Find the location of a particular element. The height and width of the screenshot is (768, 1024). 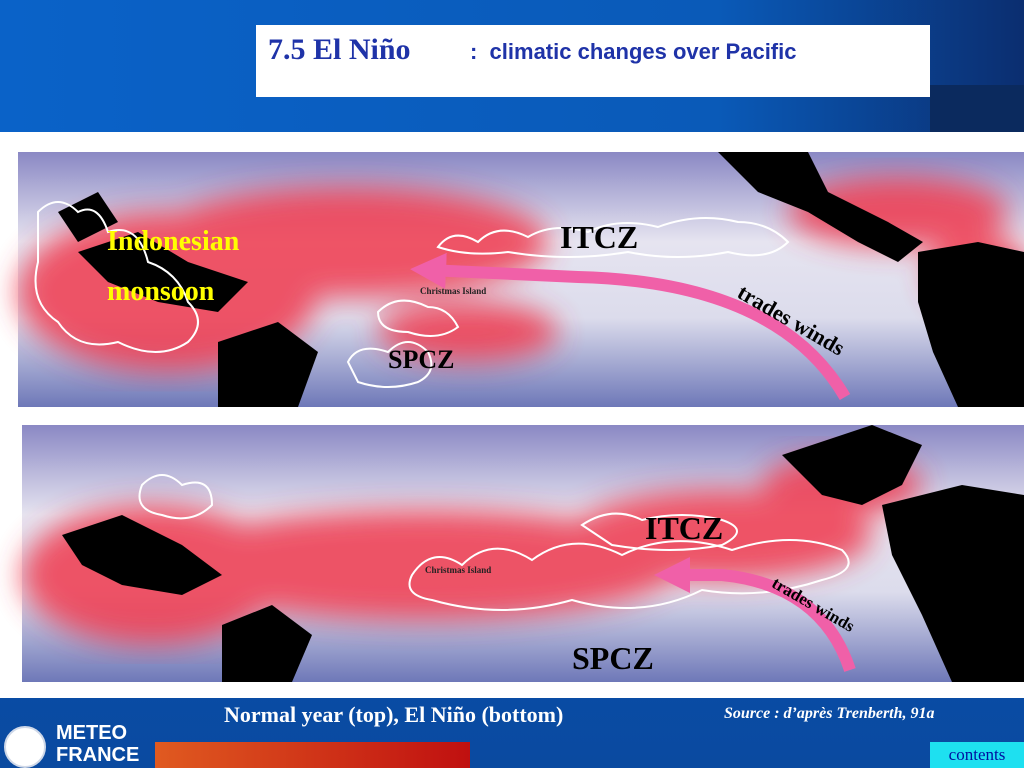

logo: METEO FRANCE is located at coordinates (77, 744).